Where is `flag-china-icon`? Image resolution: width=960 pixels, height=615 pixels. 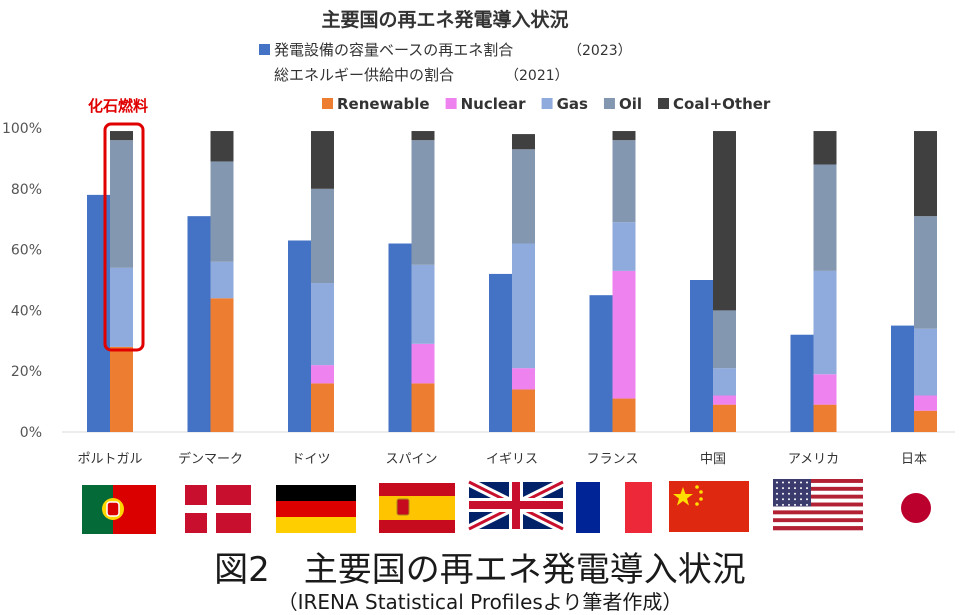 flag-china-icon is located at coordinates (709, 506).